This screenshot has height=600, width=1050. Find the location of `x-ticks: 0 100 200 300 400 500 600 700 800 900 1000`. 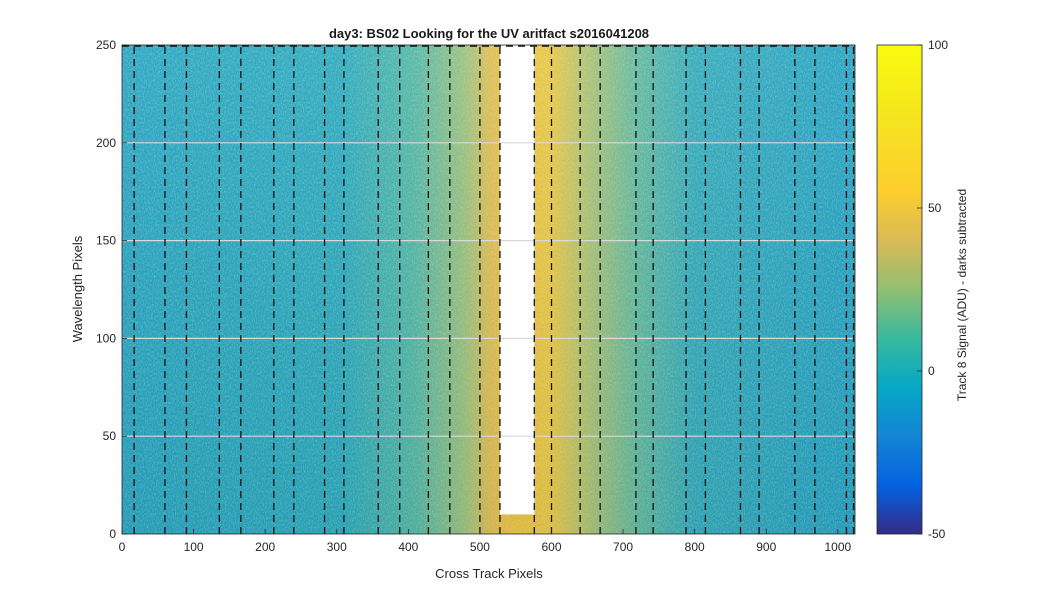

x-ticks: 0 100 200 300 400 500 600 700 800 900 1000 is located at coordinates (485, 541).